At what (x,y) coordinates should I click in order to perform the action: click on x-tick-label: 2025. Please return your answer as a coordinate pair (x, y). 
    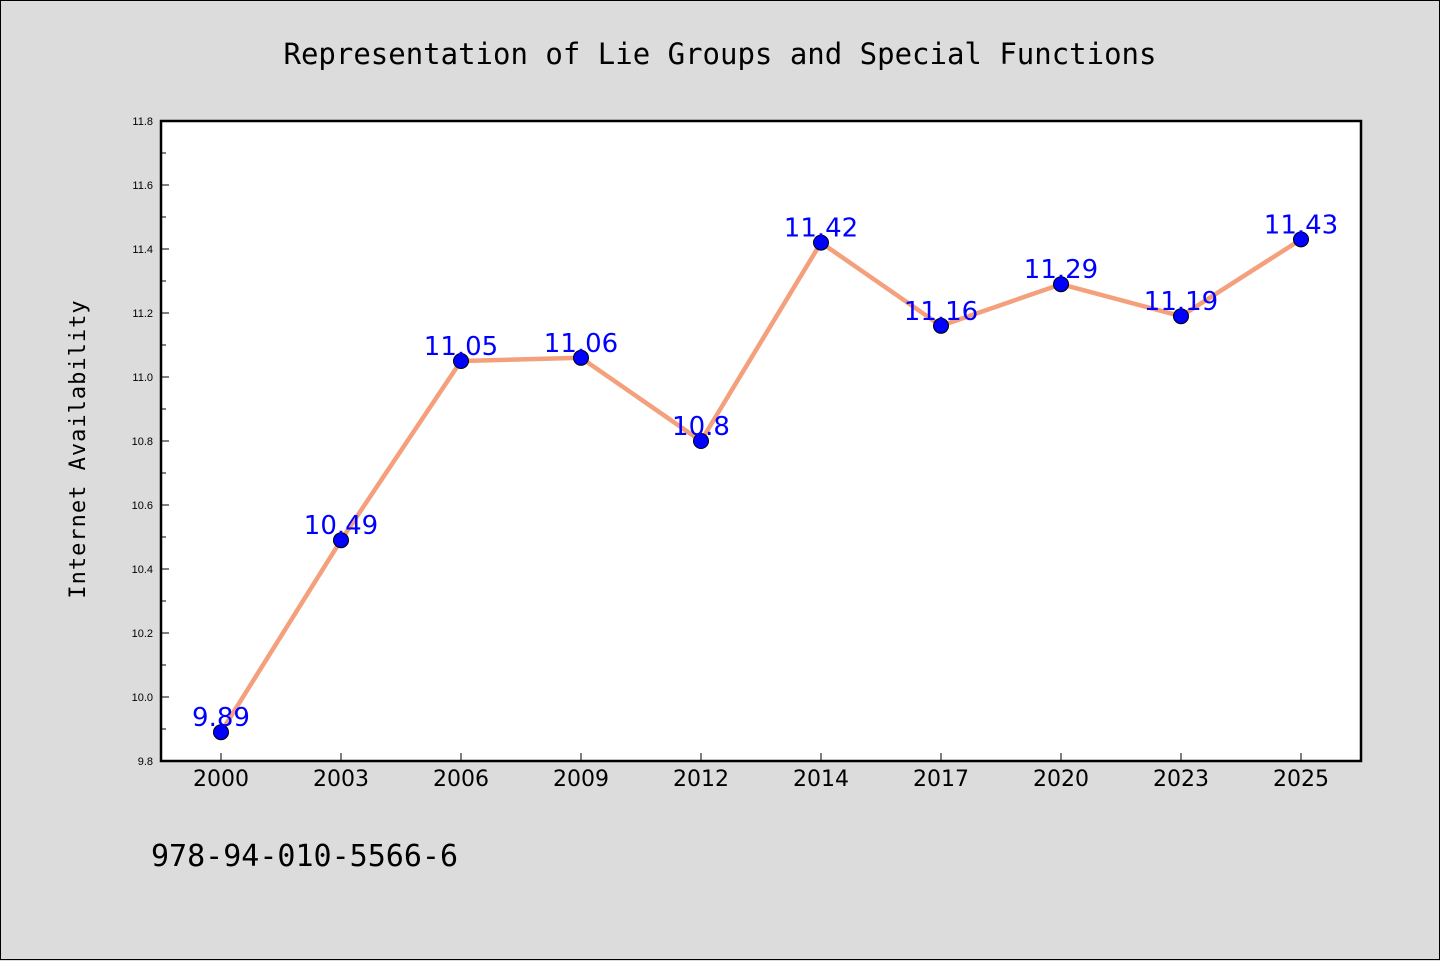
    Looking at the image, I should click on (1301, 779).